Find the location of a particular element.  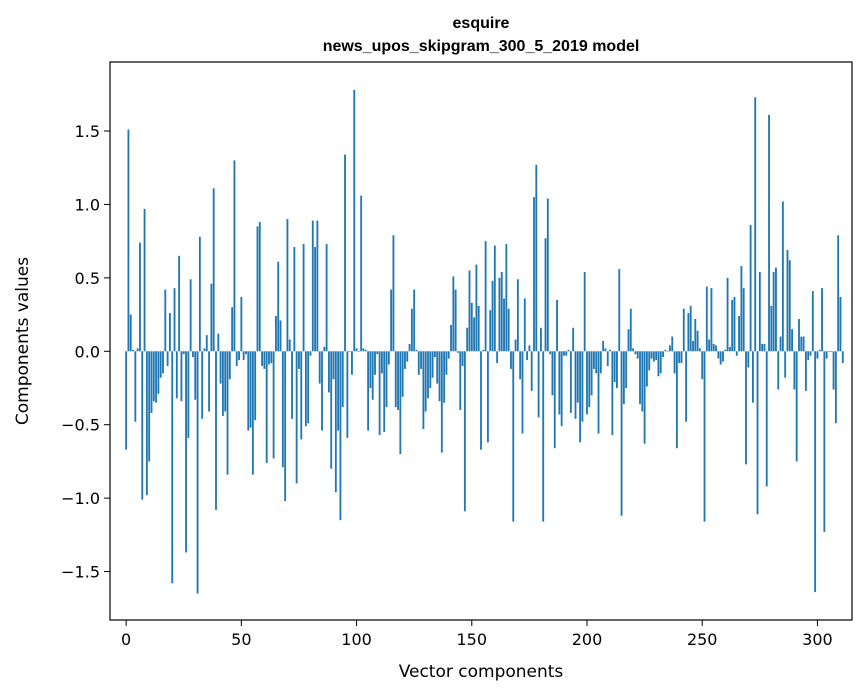

y-tick-label--1.5: −1.5 is located at coordinates (80, 572).